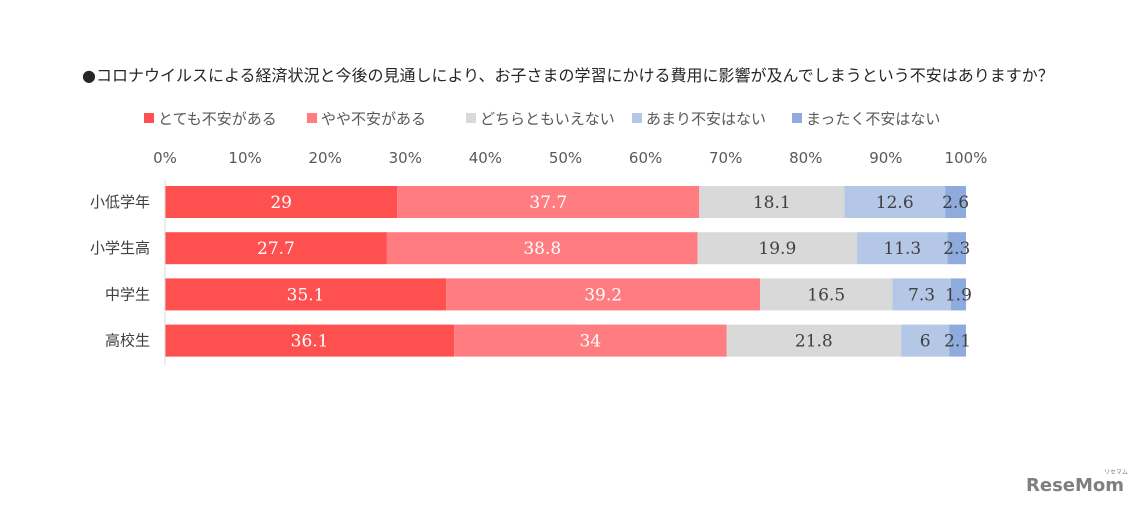  I want to click on data-label: 37.7, so click(548, 203).